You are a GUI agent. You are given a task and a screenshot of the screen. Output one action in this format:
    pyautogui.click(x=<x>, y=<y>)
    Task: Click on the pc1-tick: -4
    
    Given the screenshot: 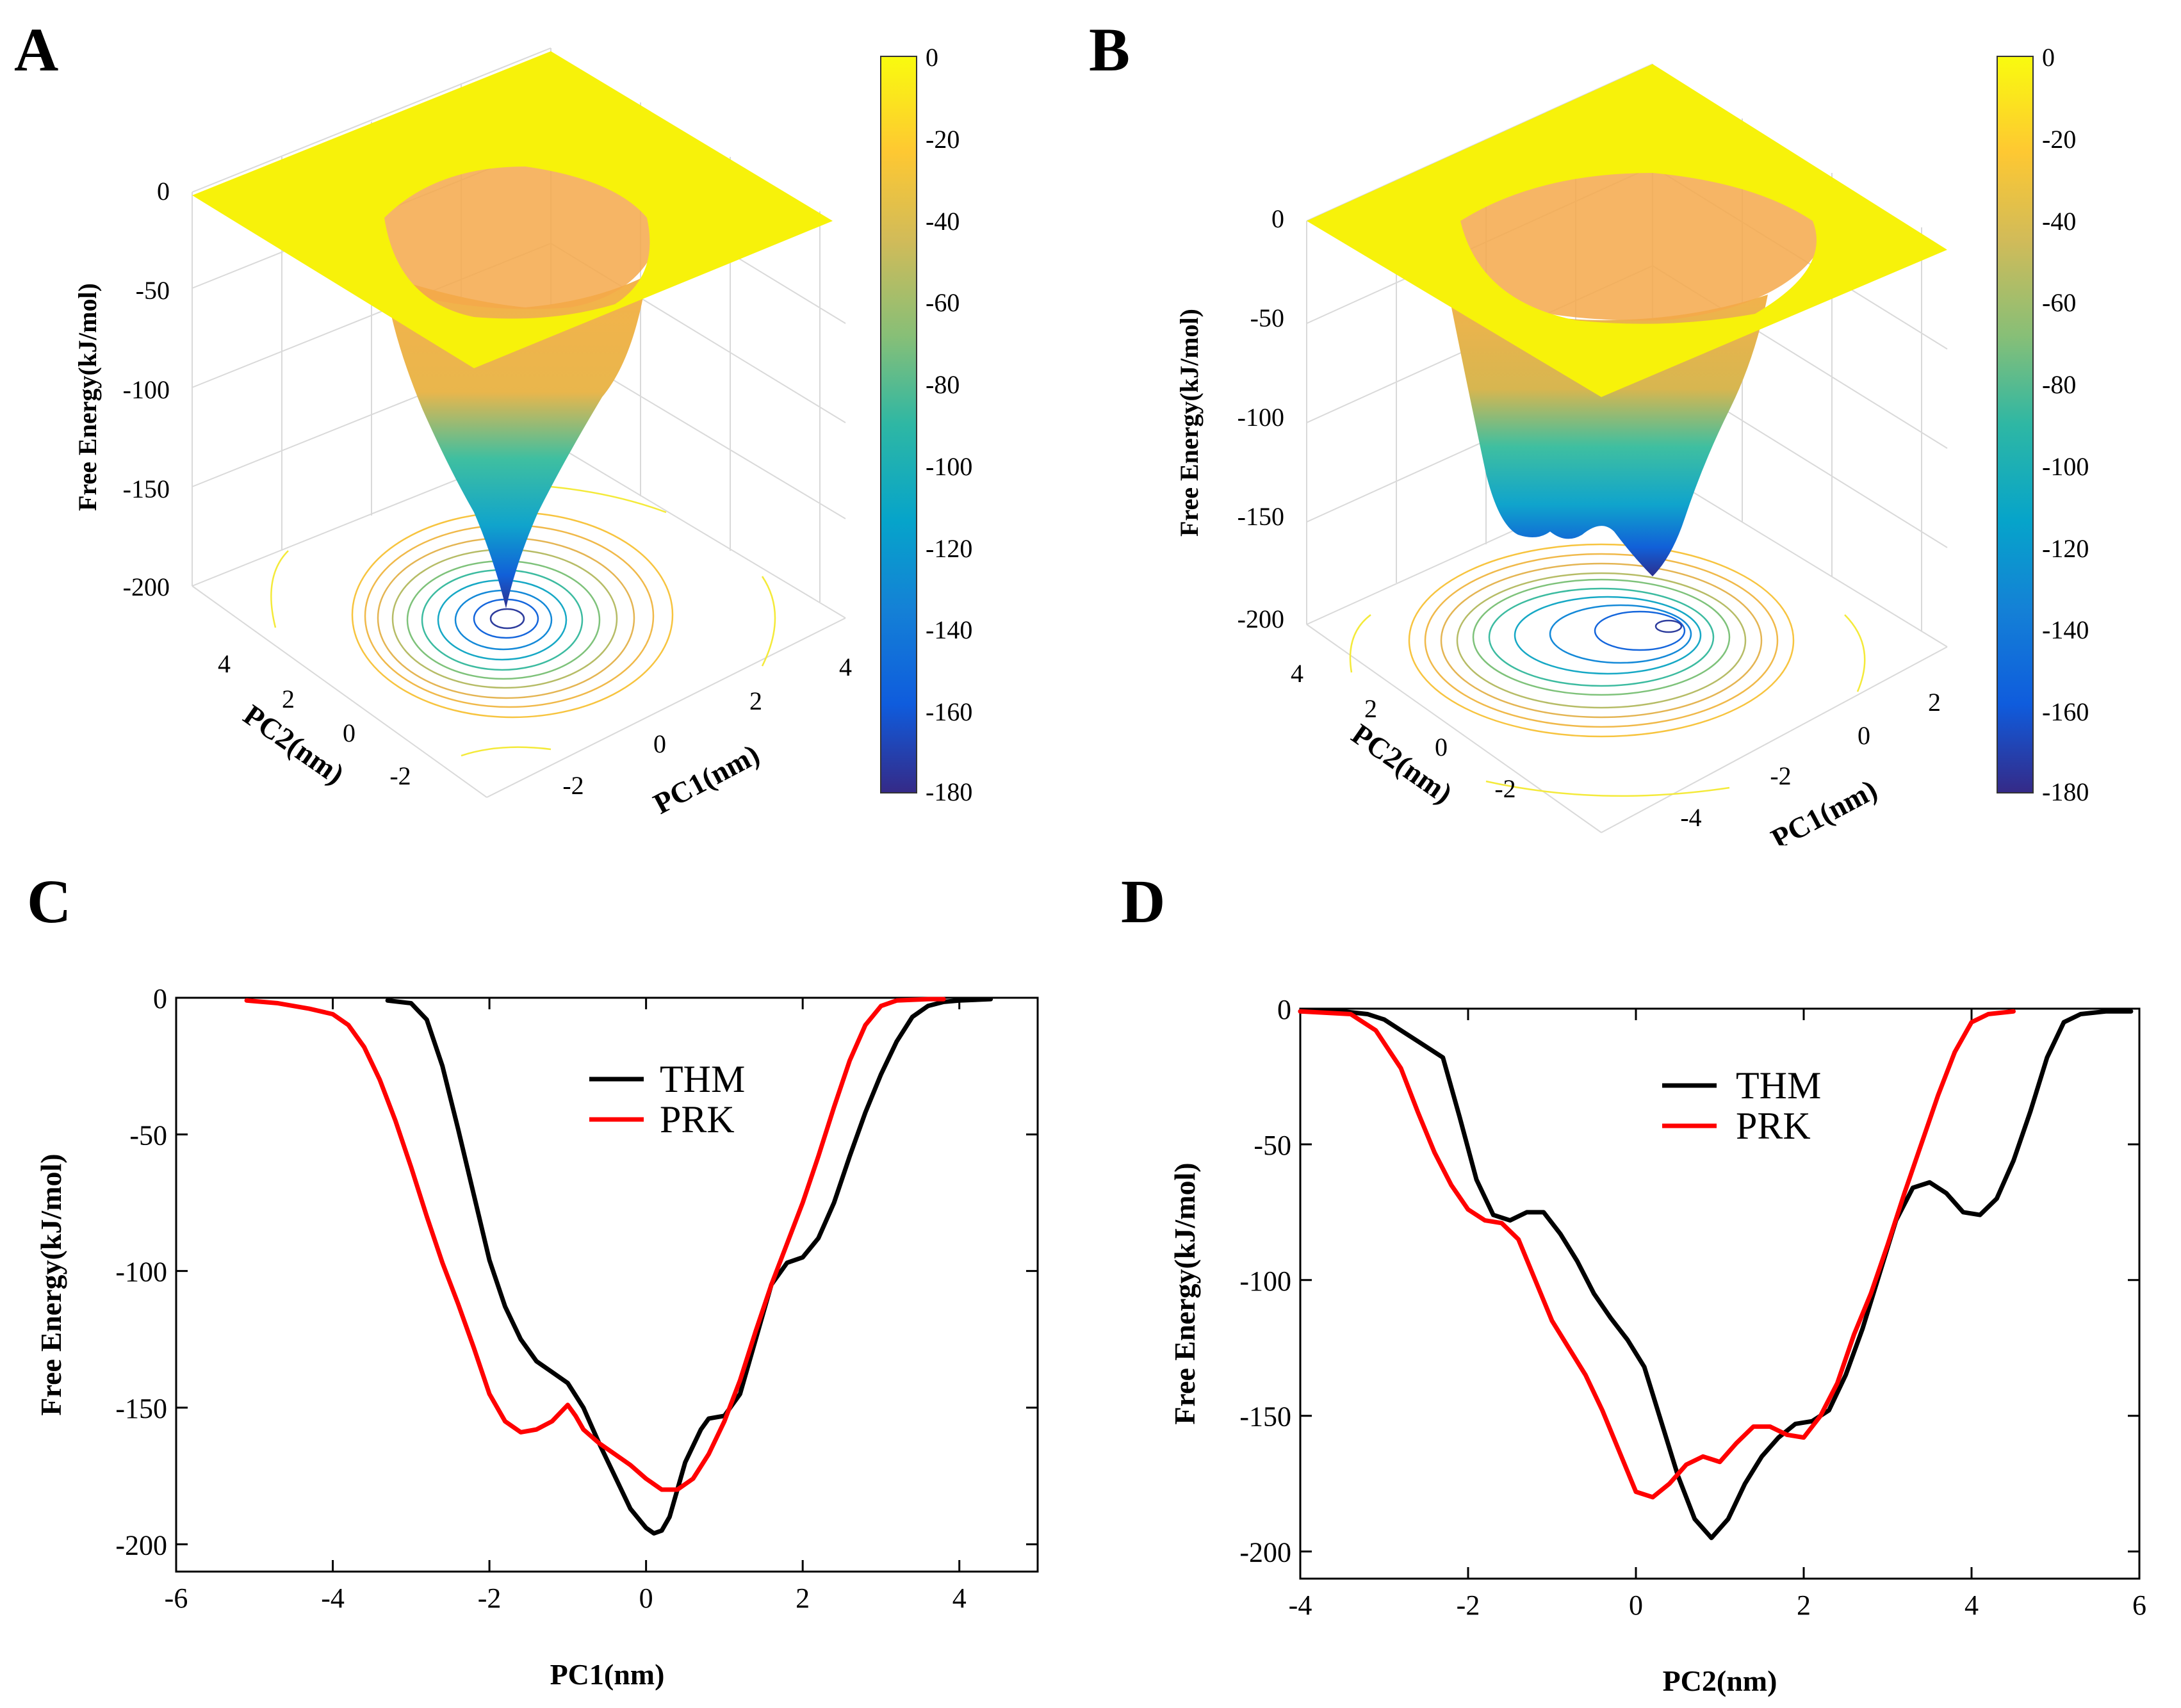 What is the action you would take?
    pyautogui.click(x=1691, y=817)
    